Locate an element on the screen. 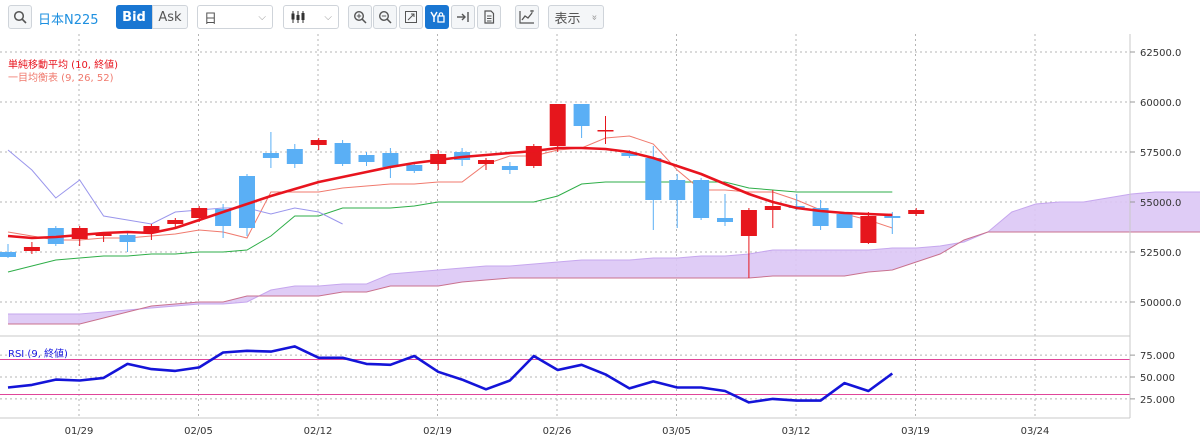 The height and width of the screenshot is (439, 1200). auto-scale-toggle is located at coordinates (437, 17).